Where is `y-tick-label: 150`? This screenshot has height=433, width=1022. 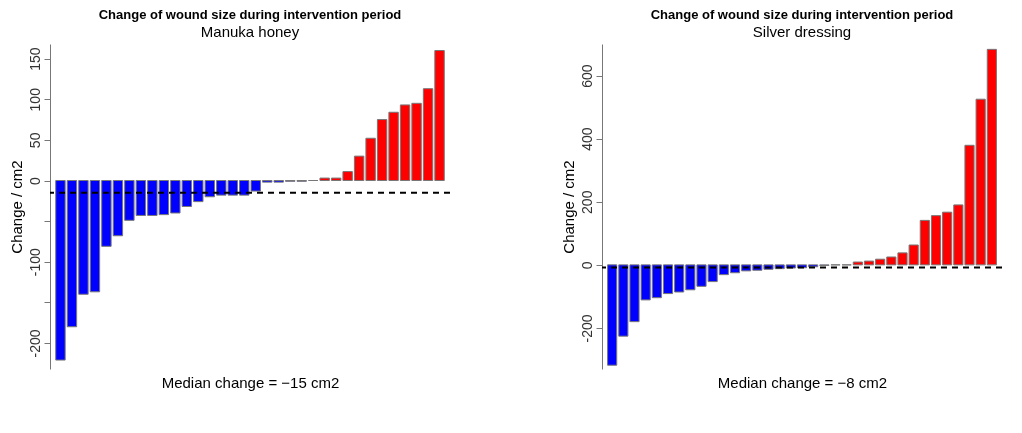 y-tick-label: 150 is located at coordinates (34, 59).